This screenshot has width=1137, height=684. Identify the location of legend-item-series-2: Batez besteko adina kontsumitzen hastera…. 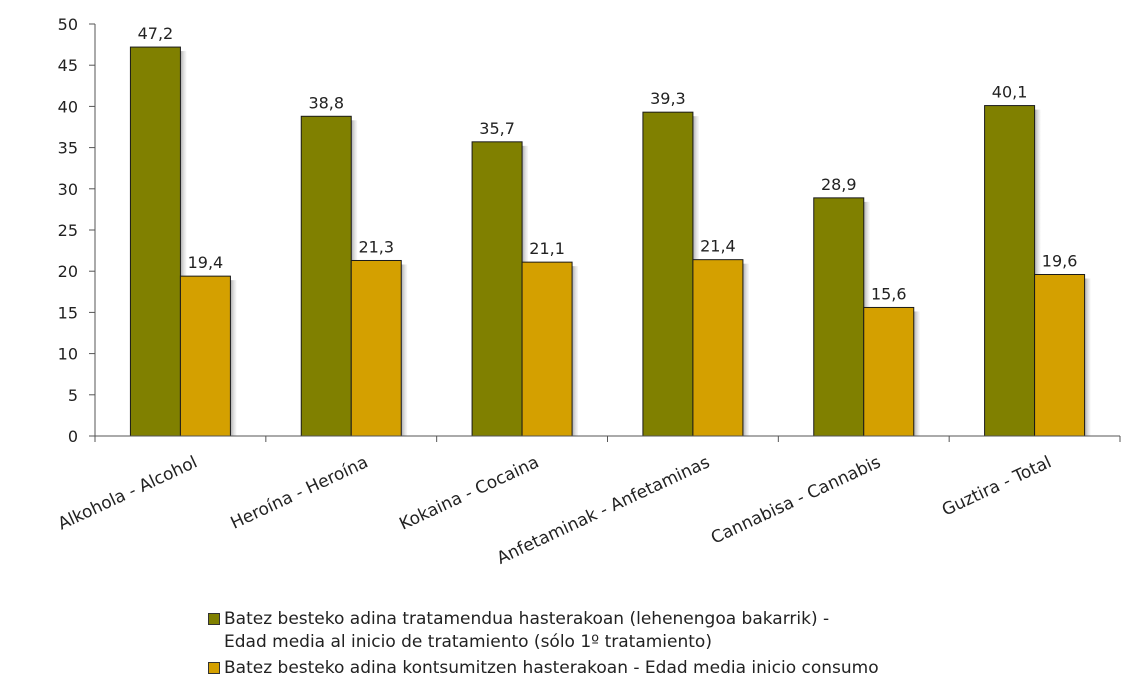
(543, 668).